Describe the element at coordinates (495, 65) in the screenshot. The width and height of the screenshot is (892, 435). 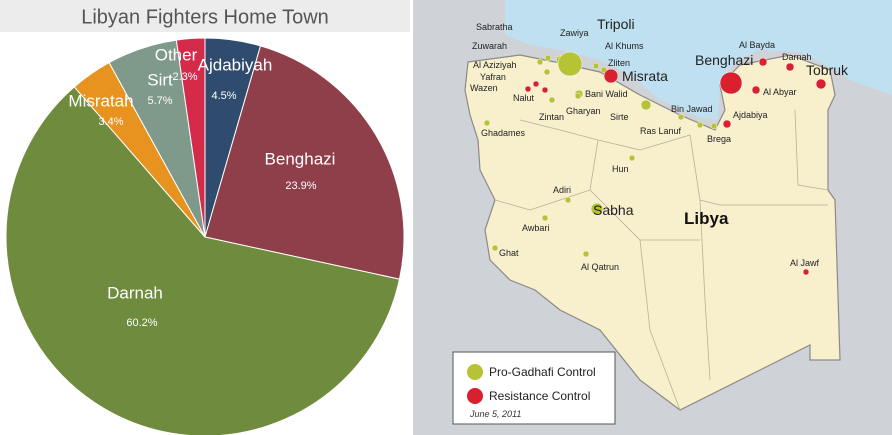
I see `city-label: Al Aziziyah` at that location.